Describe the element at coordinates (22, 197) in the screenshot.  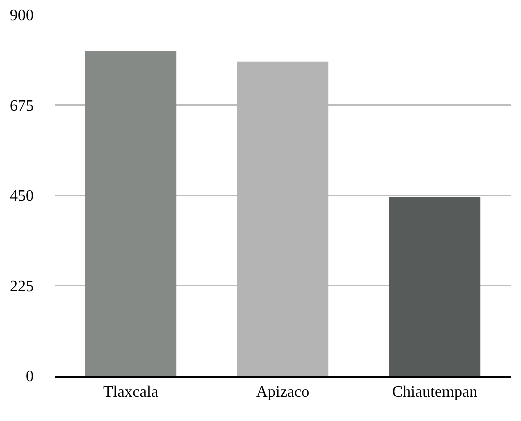
I see `y-tick-label: 450` at that location.